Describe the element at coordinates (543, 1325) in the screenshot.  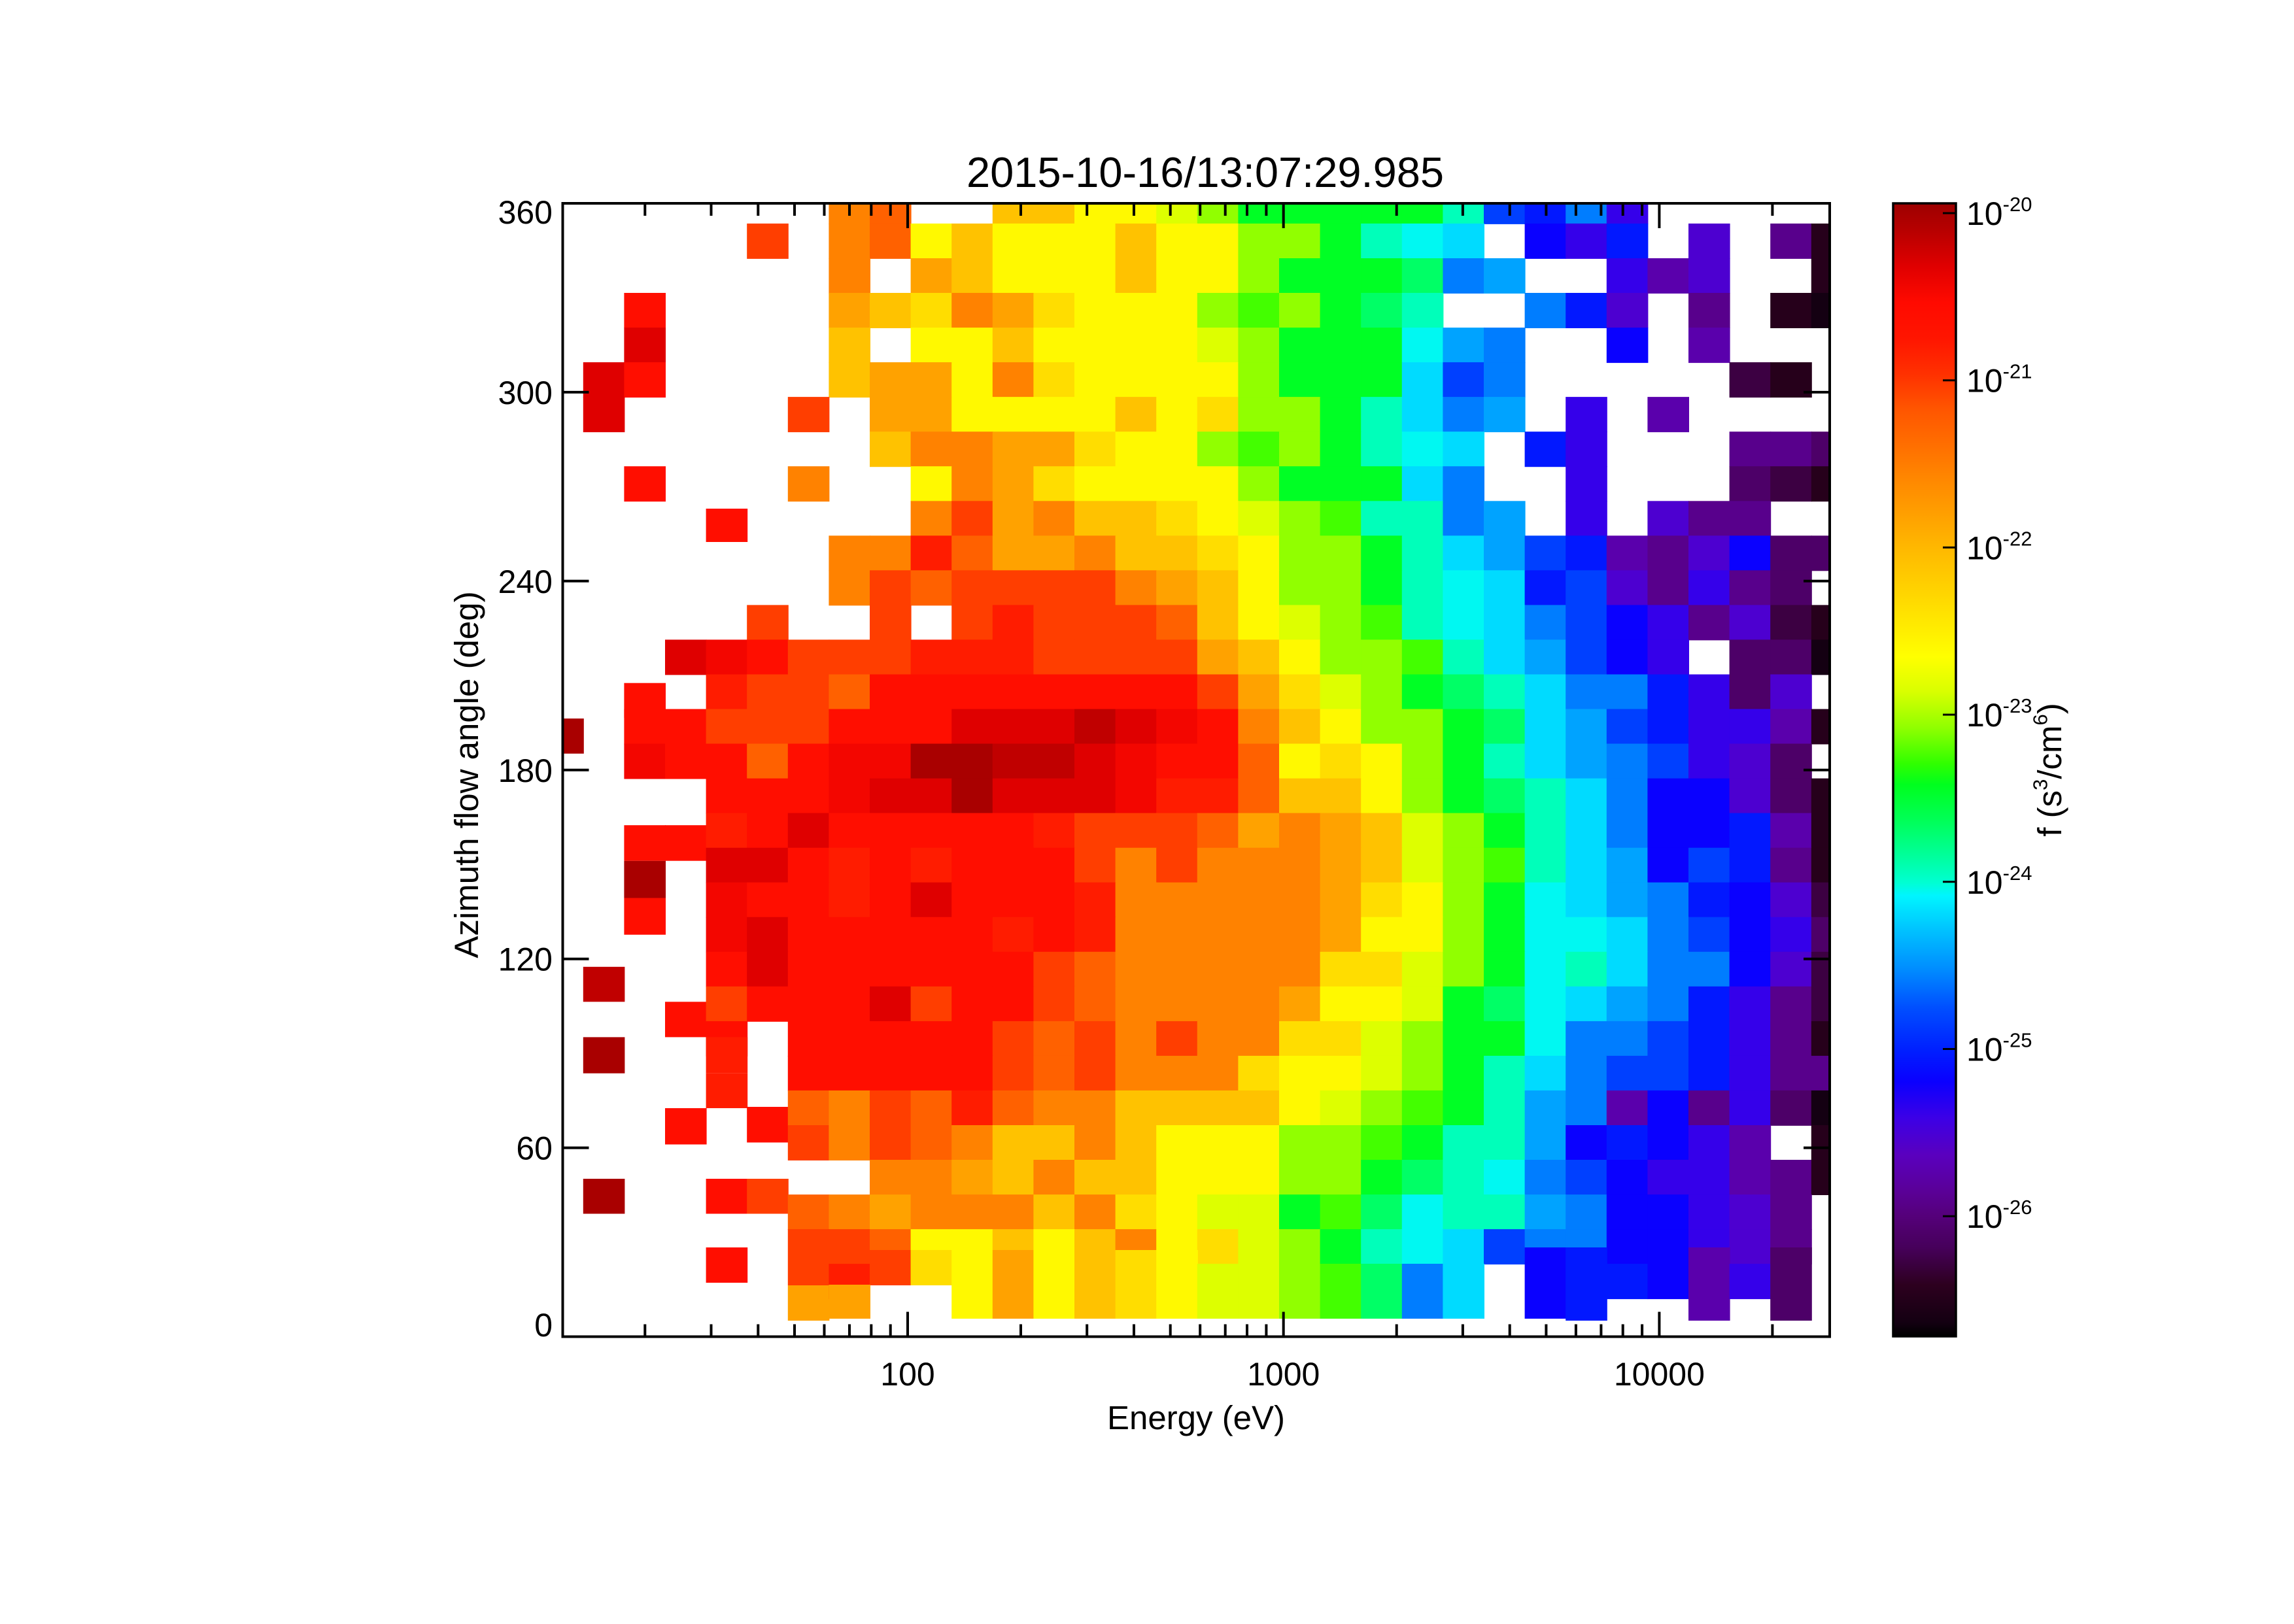
I see `svg-text: 0` at that location.